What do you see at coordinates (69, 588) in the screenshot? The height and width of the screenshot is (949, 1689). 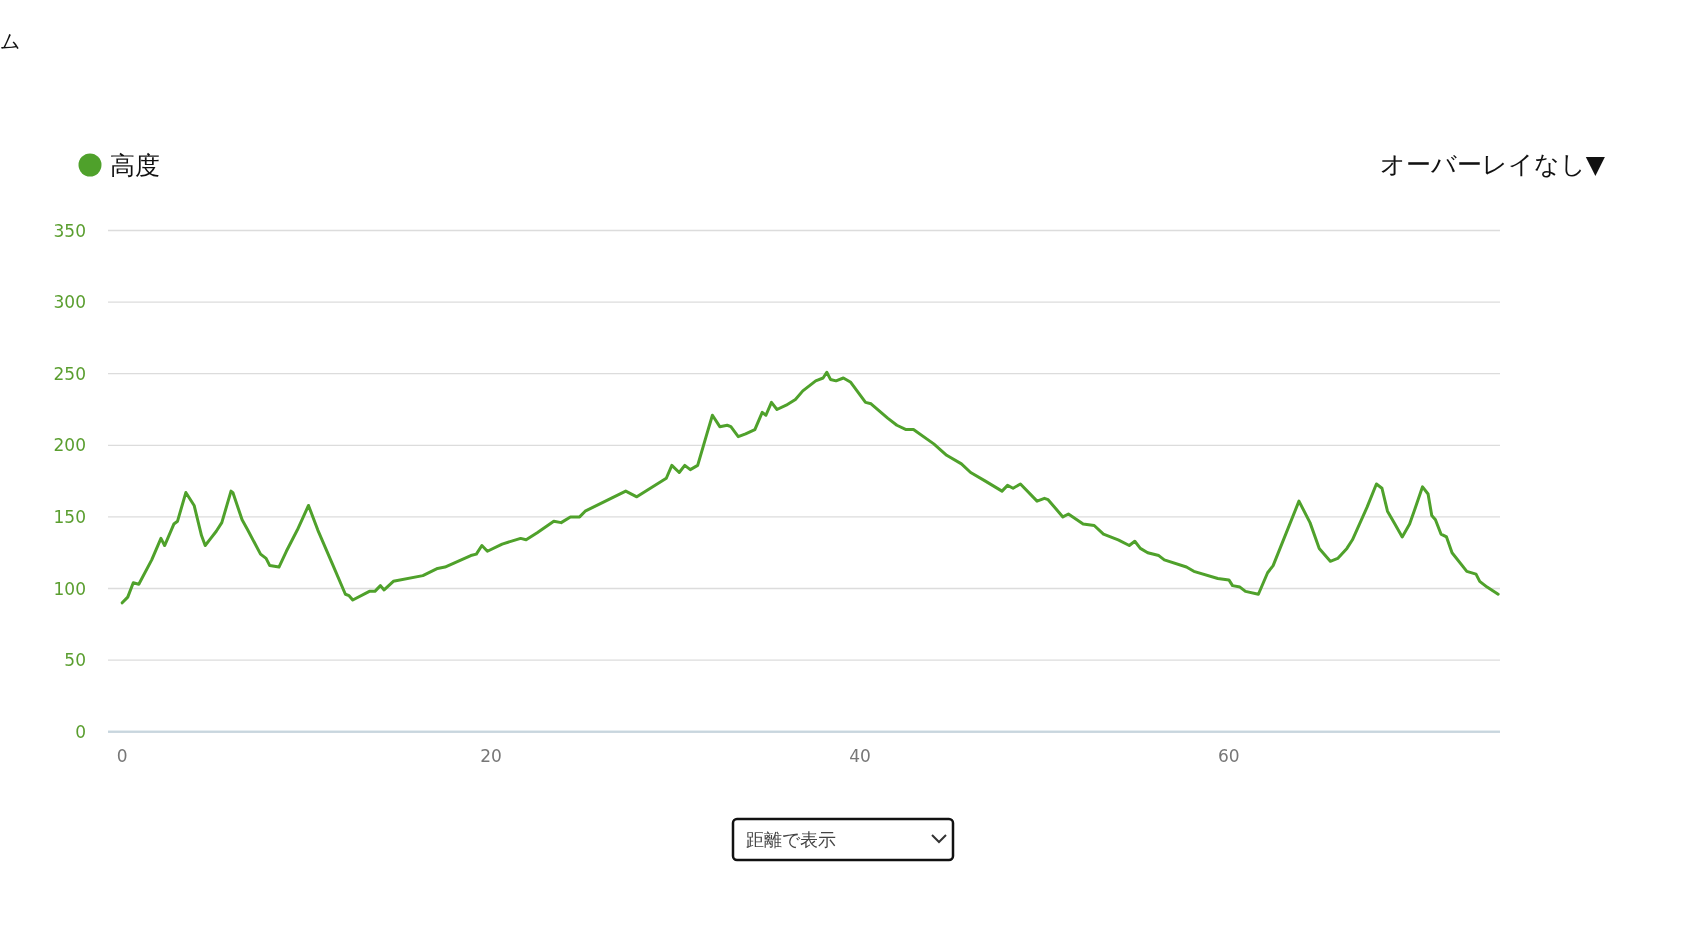 I see `y-tick-label: 100` at bounding box center [69, 588].